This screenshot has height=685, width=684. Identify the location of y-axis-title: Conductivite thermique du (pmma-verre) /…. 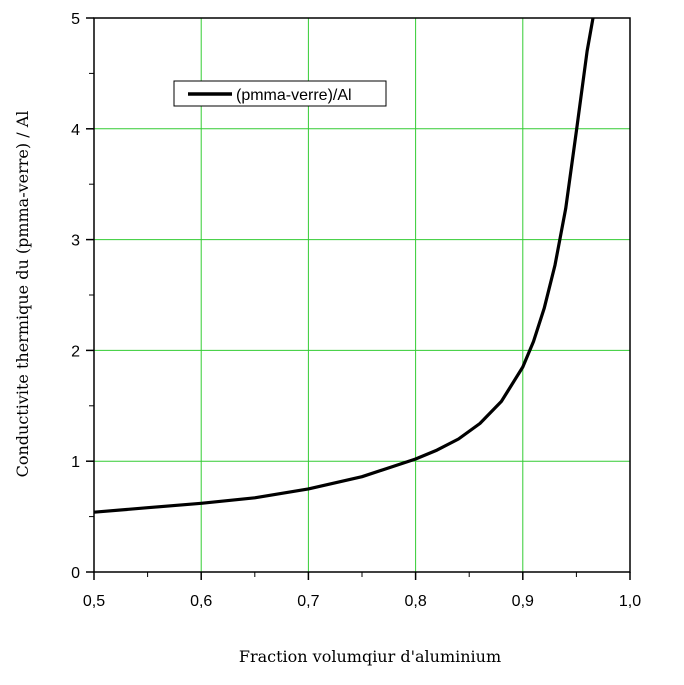
(22, 294).